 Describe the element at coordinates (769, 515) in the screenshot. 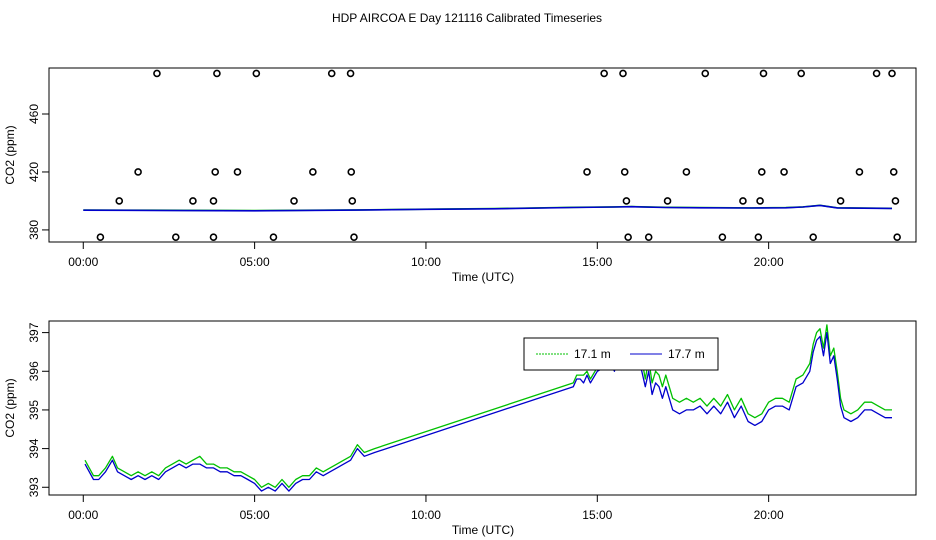

I see `bottom-x-tick-label-4: 20:00` at that location.